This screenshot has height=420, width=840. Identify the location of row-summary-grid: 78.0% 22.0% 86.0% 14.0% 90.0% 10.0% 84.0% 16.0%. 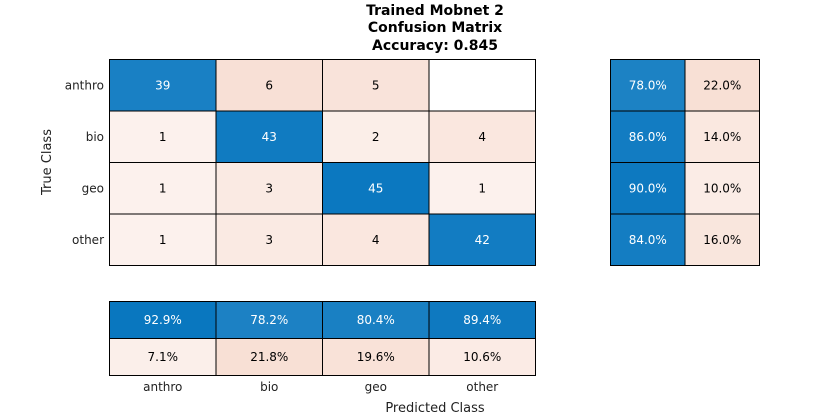
(685, 162).